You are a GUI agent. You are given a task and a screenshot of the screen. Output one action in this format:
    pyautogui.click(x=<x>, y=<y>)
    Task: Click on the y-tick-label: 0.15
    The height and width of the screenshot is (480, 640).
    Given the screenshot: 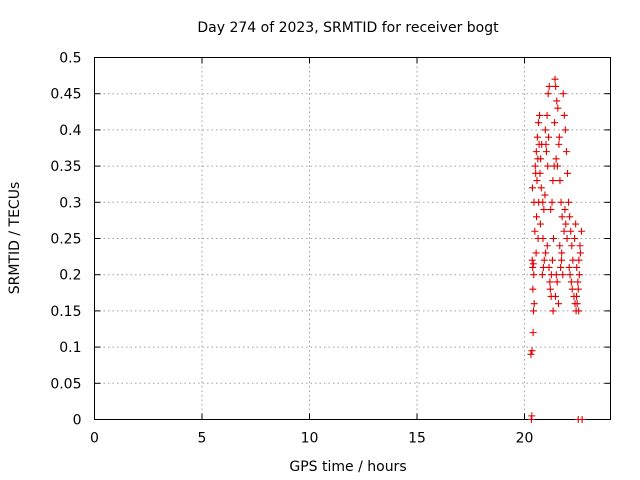 What is the action you would take?
    pyautogui.click(x=65, y=312)
    